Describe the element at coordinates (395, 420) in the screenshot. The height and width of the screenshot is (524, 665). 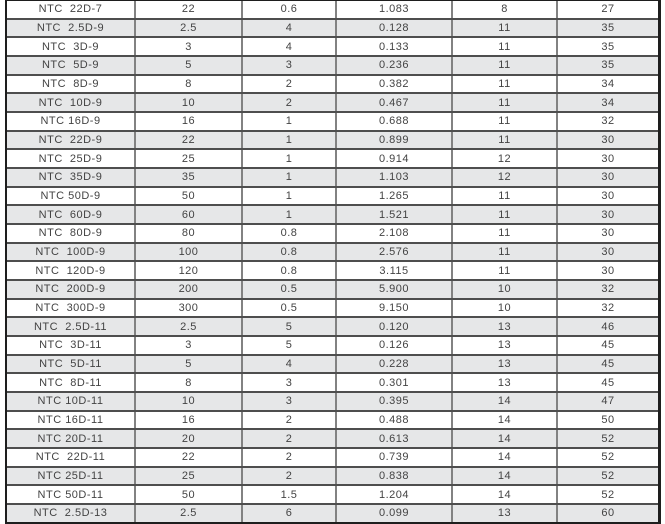
I see `value-cell: 0.488` at that location.